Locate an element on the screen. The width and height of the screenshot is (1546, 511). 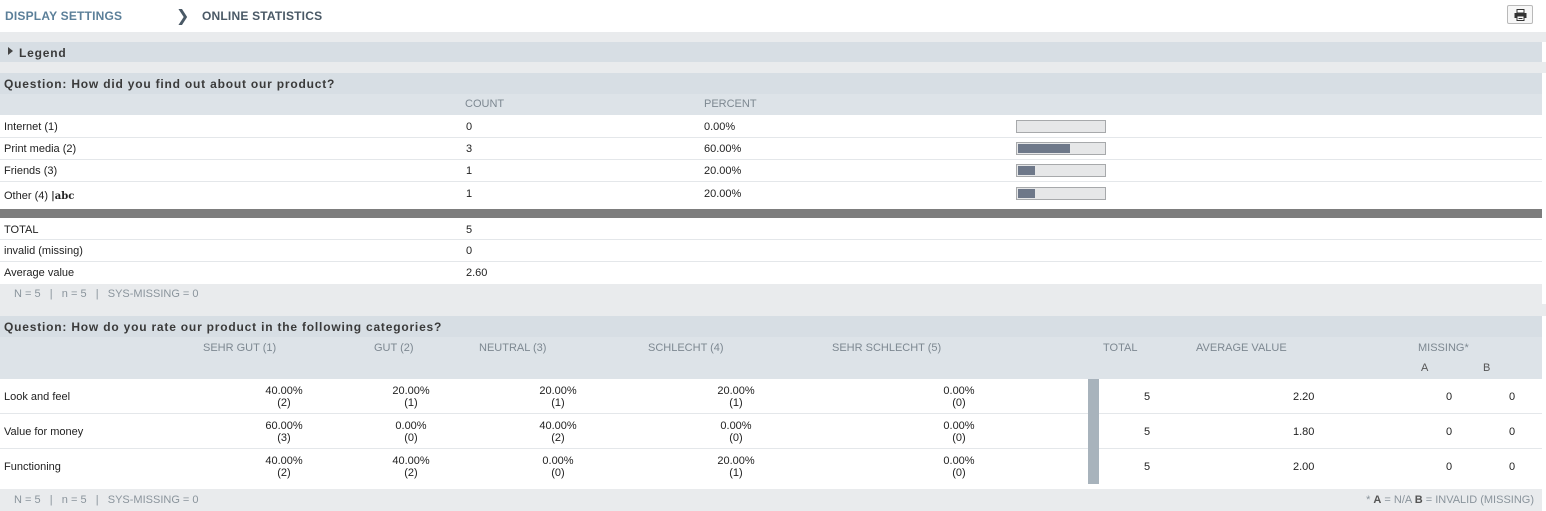
table-row: Other (4) |abc 1 20.00% is located at coordinates (771, 195).